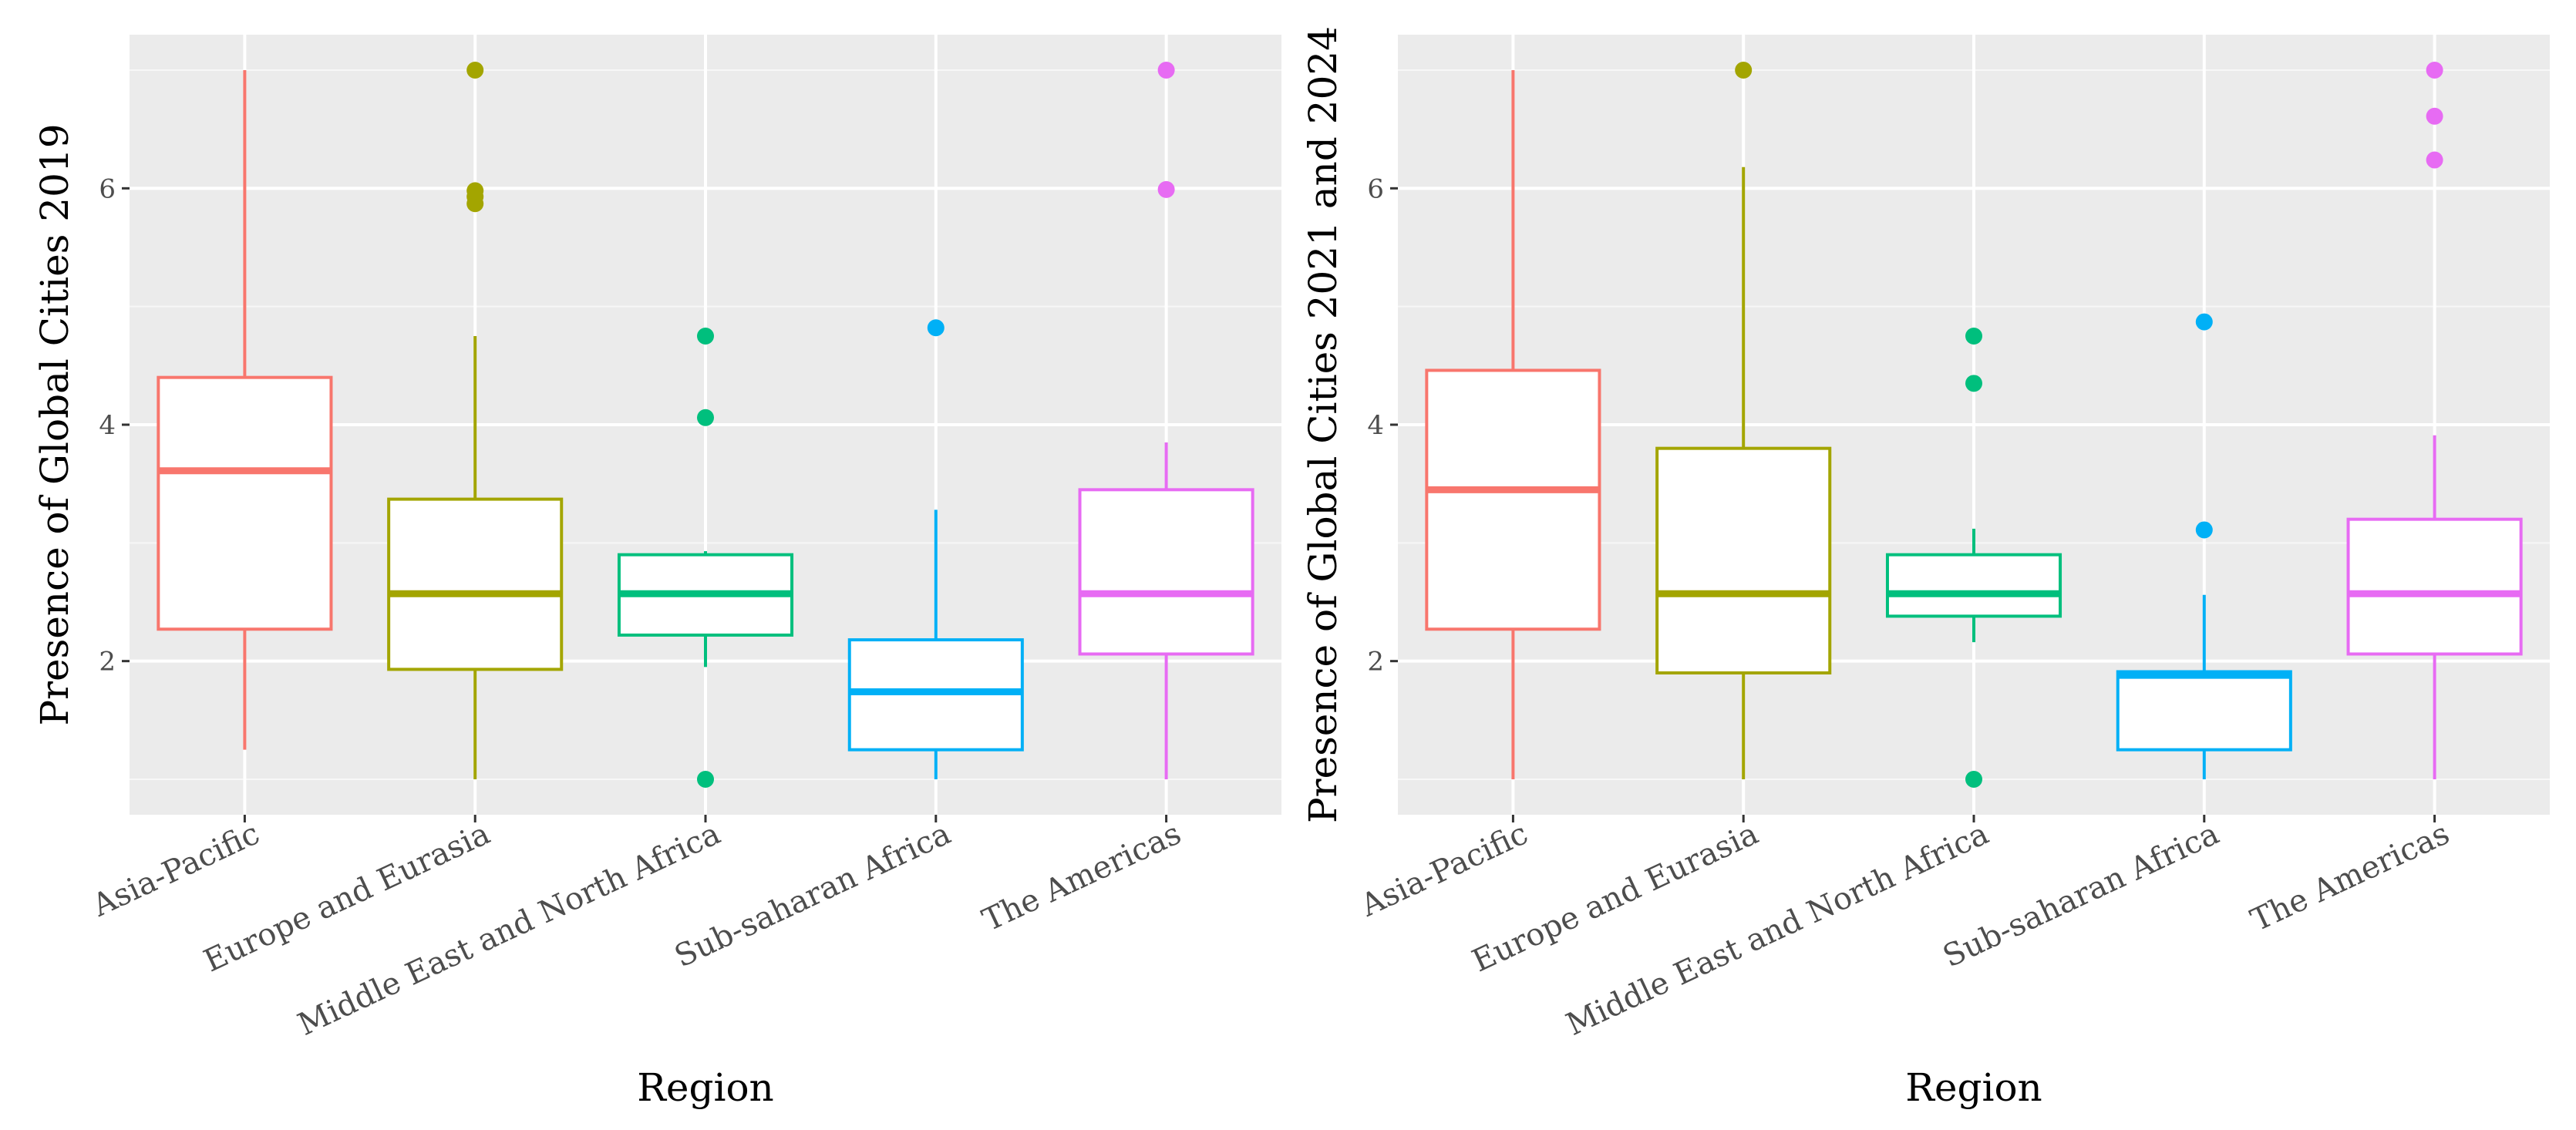 The image size is (2576, 1130). Describe the element at coordinates (54, 424) in the screenshot. I see `y-axis-title: Presence of Global Cities 2019` at that location.